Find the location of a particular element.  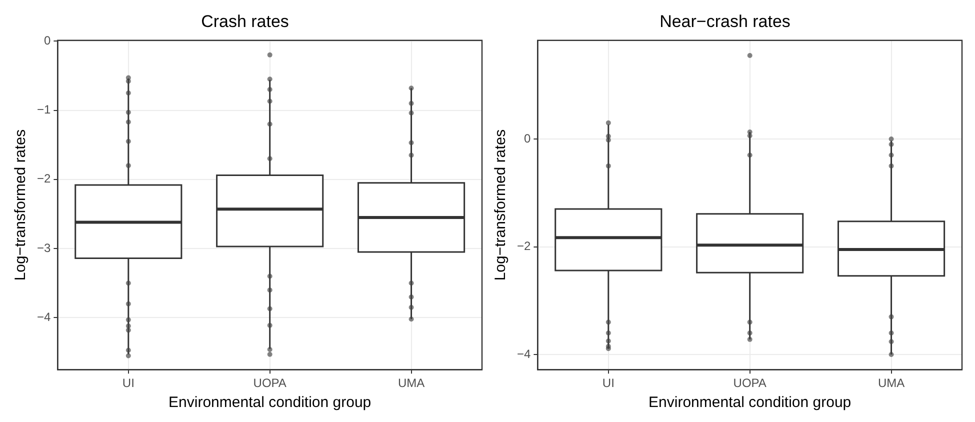

y-tick-label: −1 is located at coordinates (43, 109).